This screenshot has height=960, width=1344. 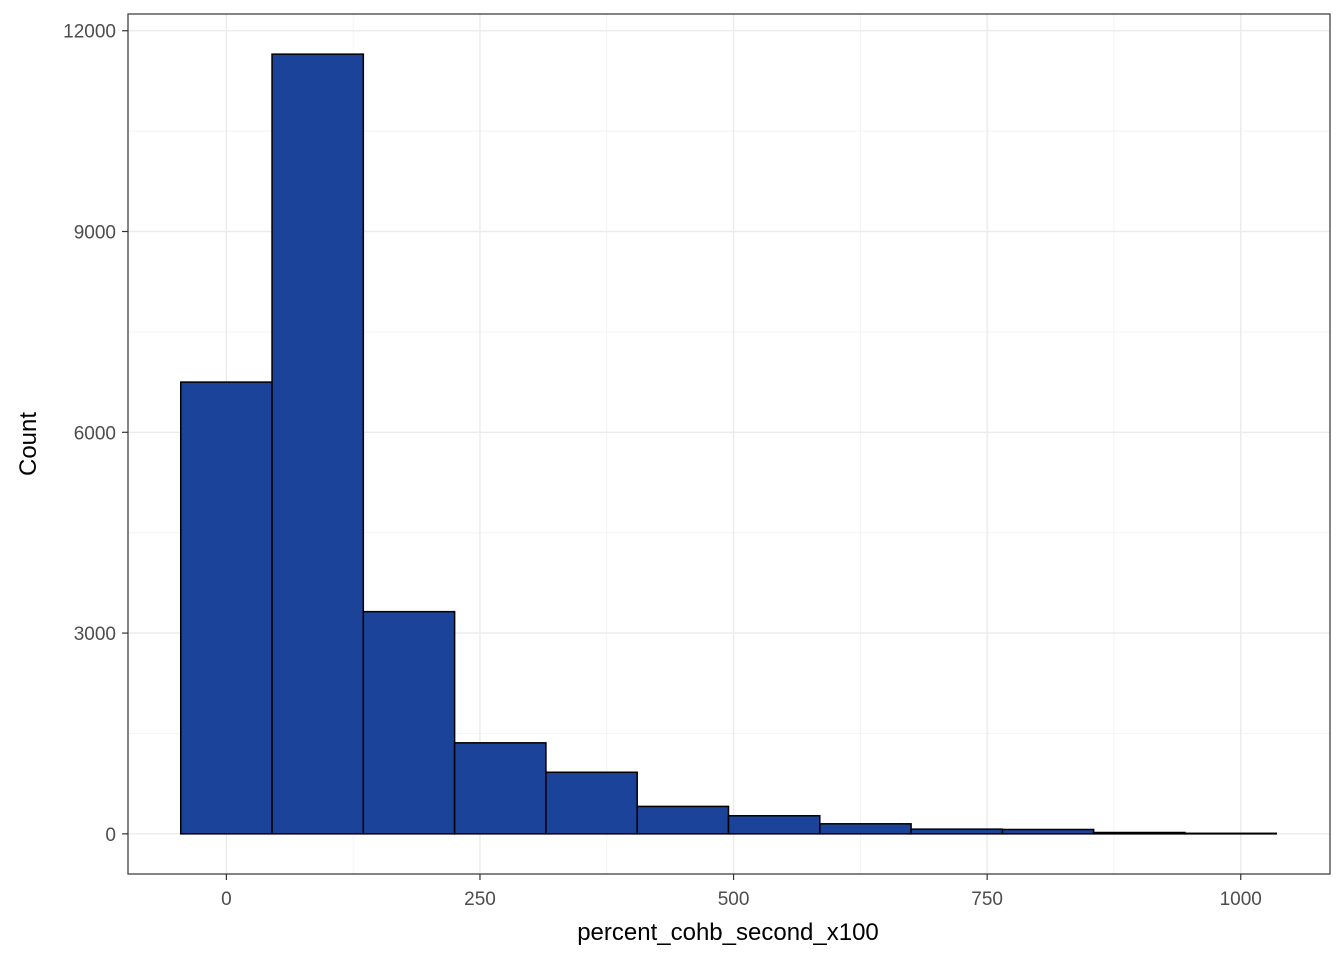 What do you see at coordinates (95, 433) in the screenshot?
I see `y-tick-label: 6000` at bounding box center [95, 433].